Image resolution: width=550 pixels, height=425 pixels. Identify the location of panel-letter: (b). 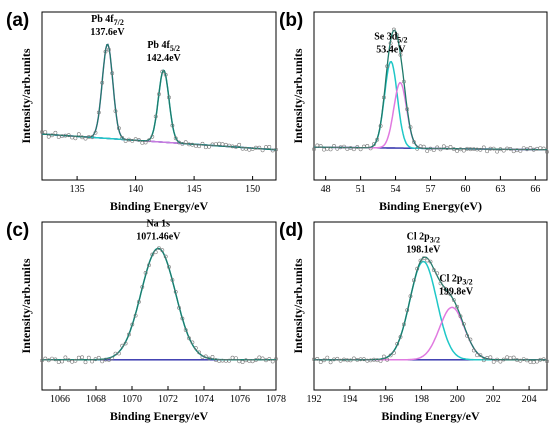
(291, 20).